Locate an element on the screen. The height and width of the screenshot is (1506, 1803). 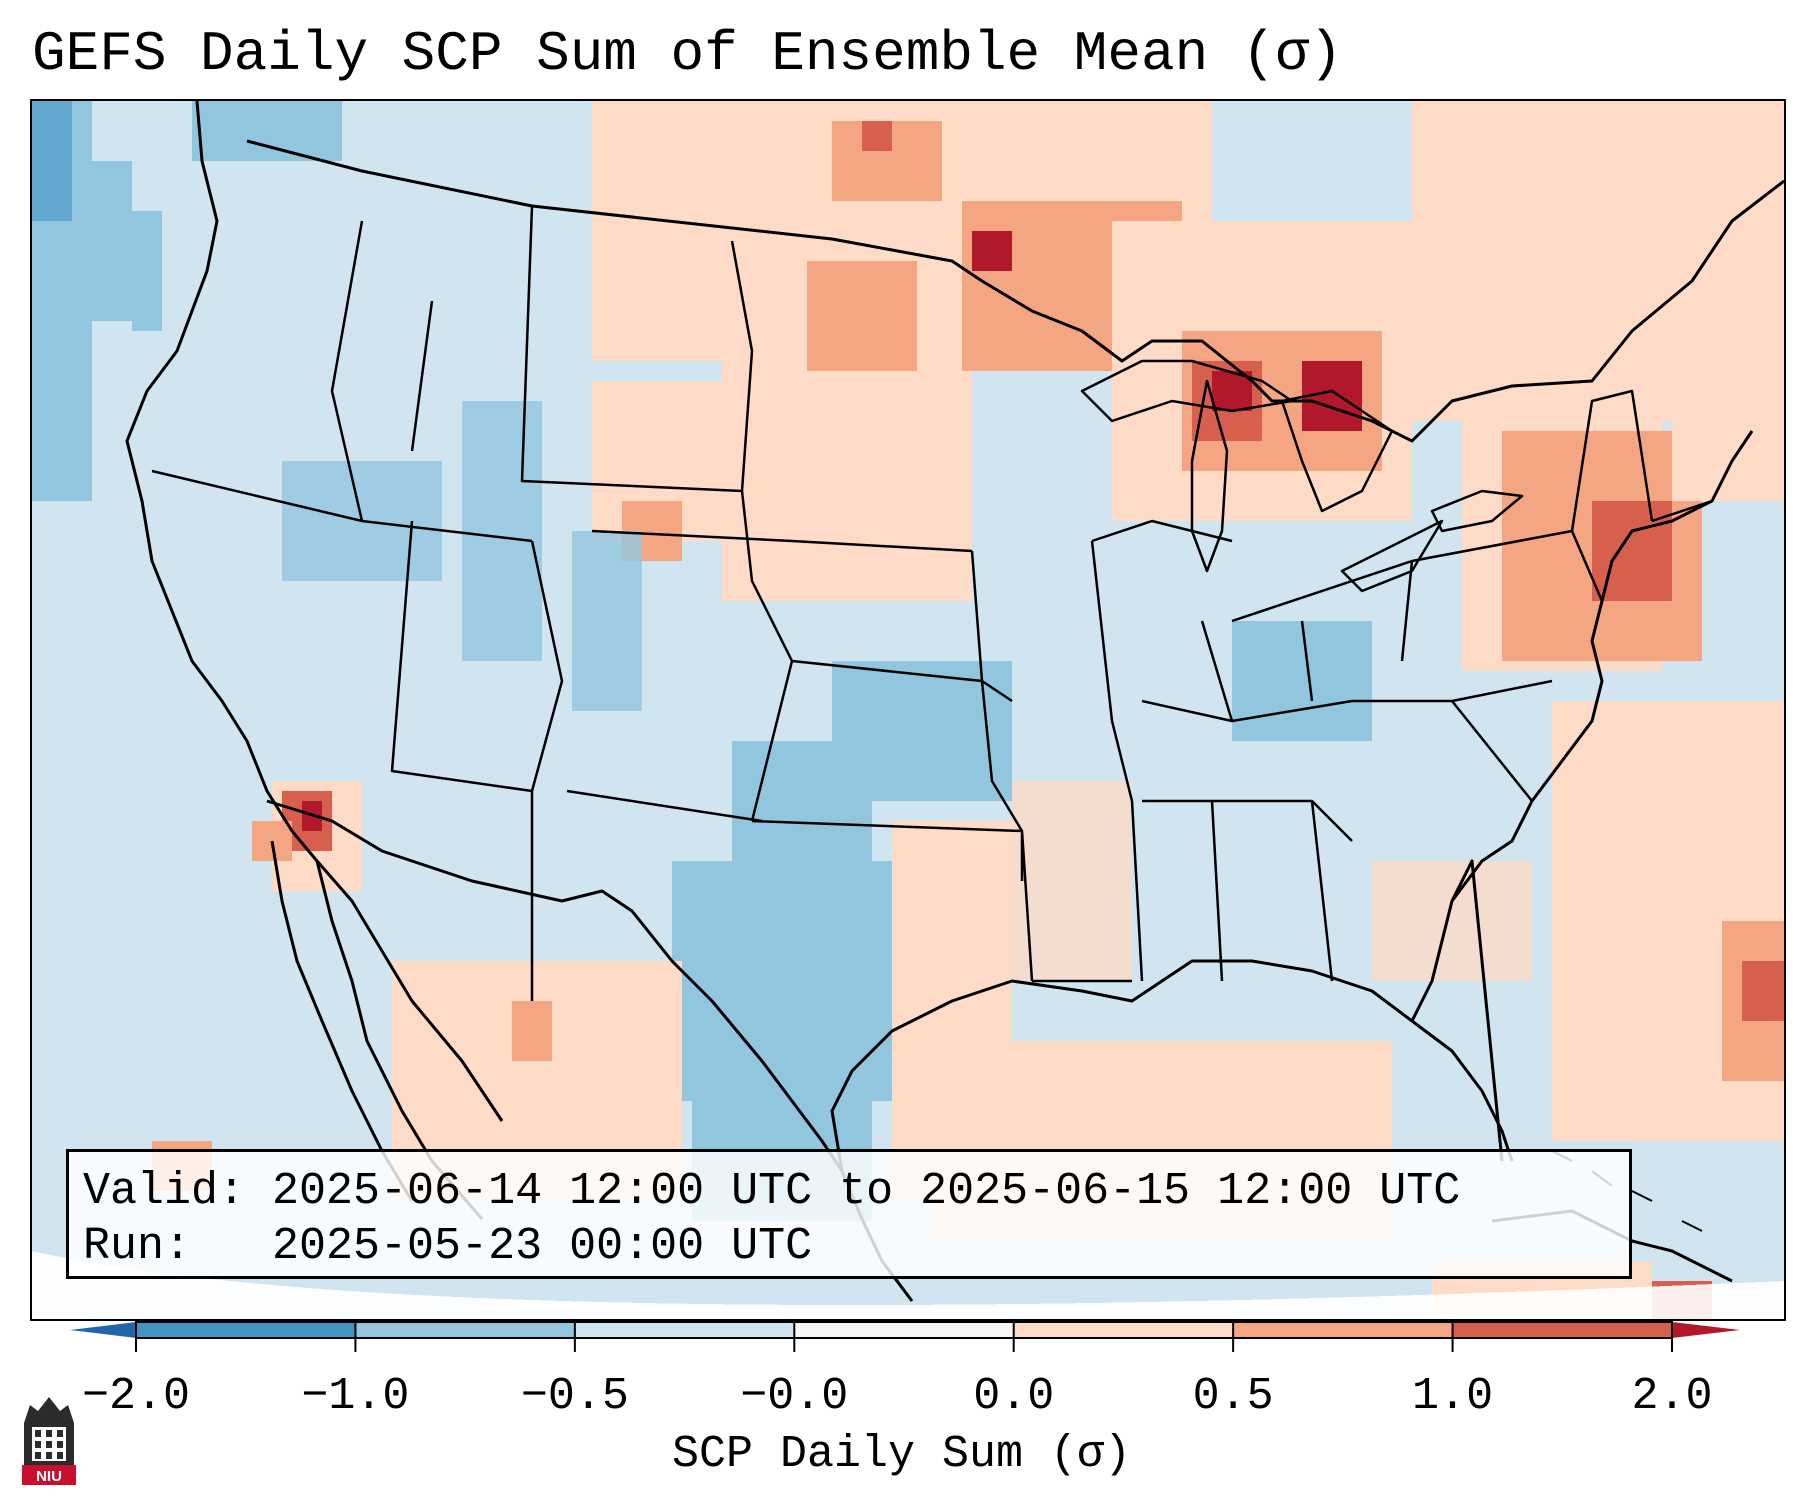
logo-text: NIU is located at coordinates (49, 1476).